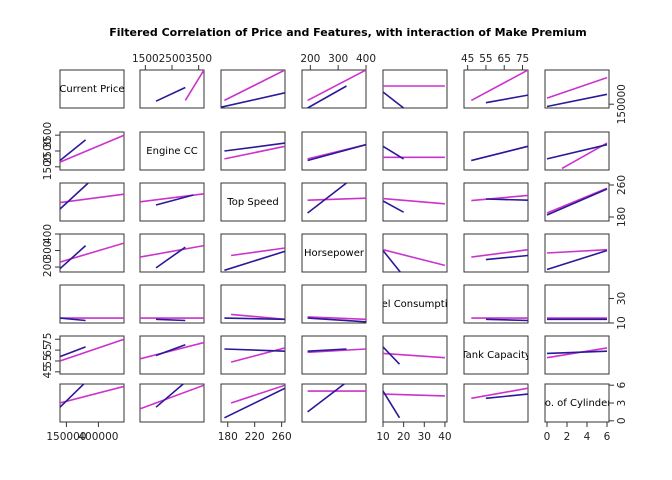 This screenshot has height=480, width=672. I want to click on y-tick-label: 75, so click(48, 339).